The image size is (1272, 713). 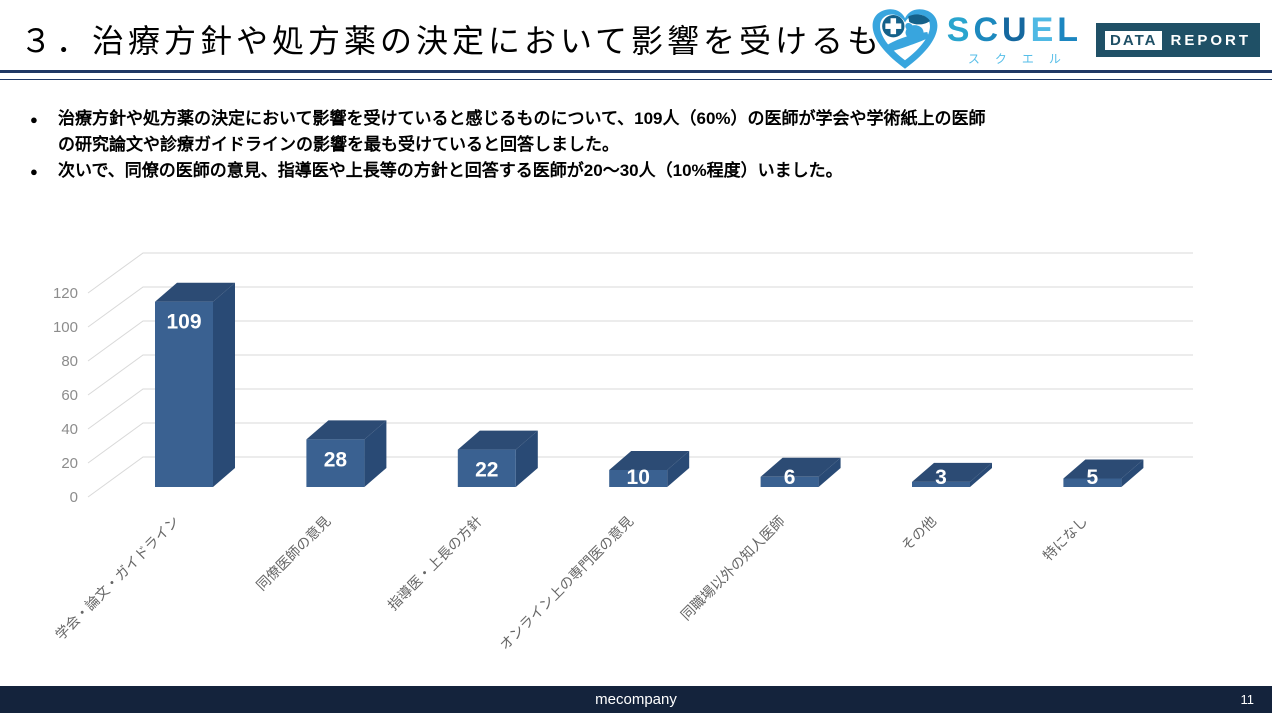 What do you see at coordinates (1134, 40) in the screenshot?
I see `badge-data-label: DATA` at bounding box center [1134, 40].